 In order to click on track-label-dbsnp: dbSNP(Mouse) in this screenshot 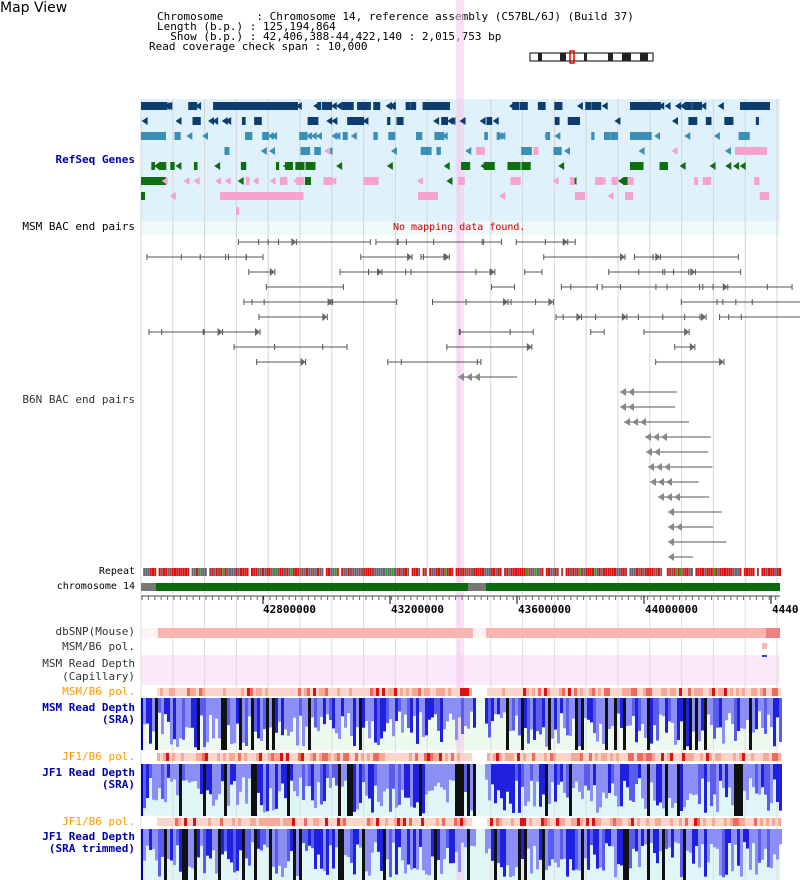, I will do `click(95, 631)`.